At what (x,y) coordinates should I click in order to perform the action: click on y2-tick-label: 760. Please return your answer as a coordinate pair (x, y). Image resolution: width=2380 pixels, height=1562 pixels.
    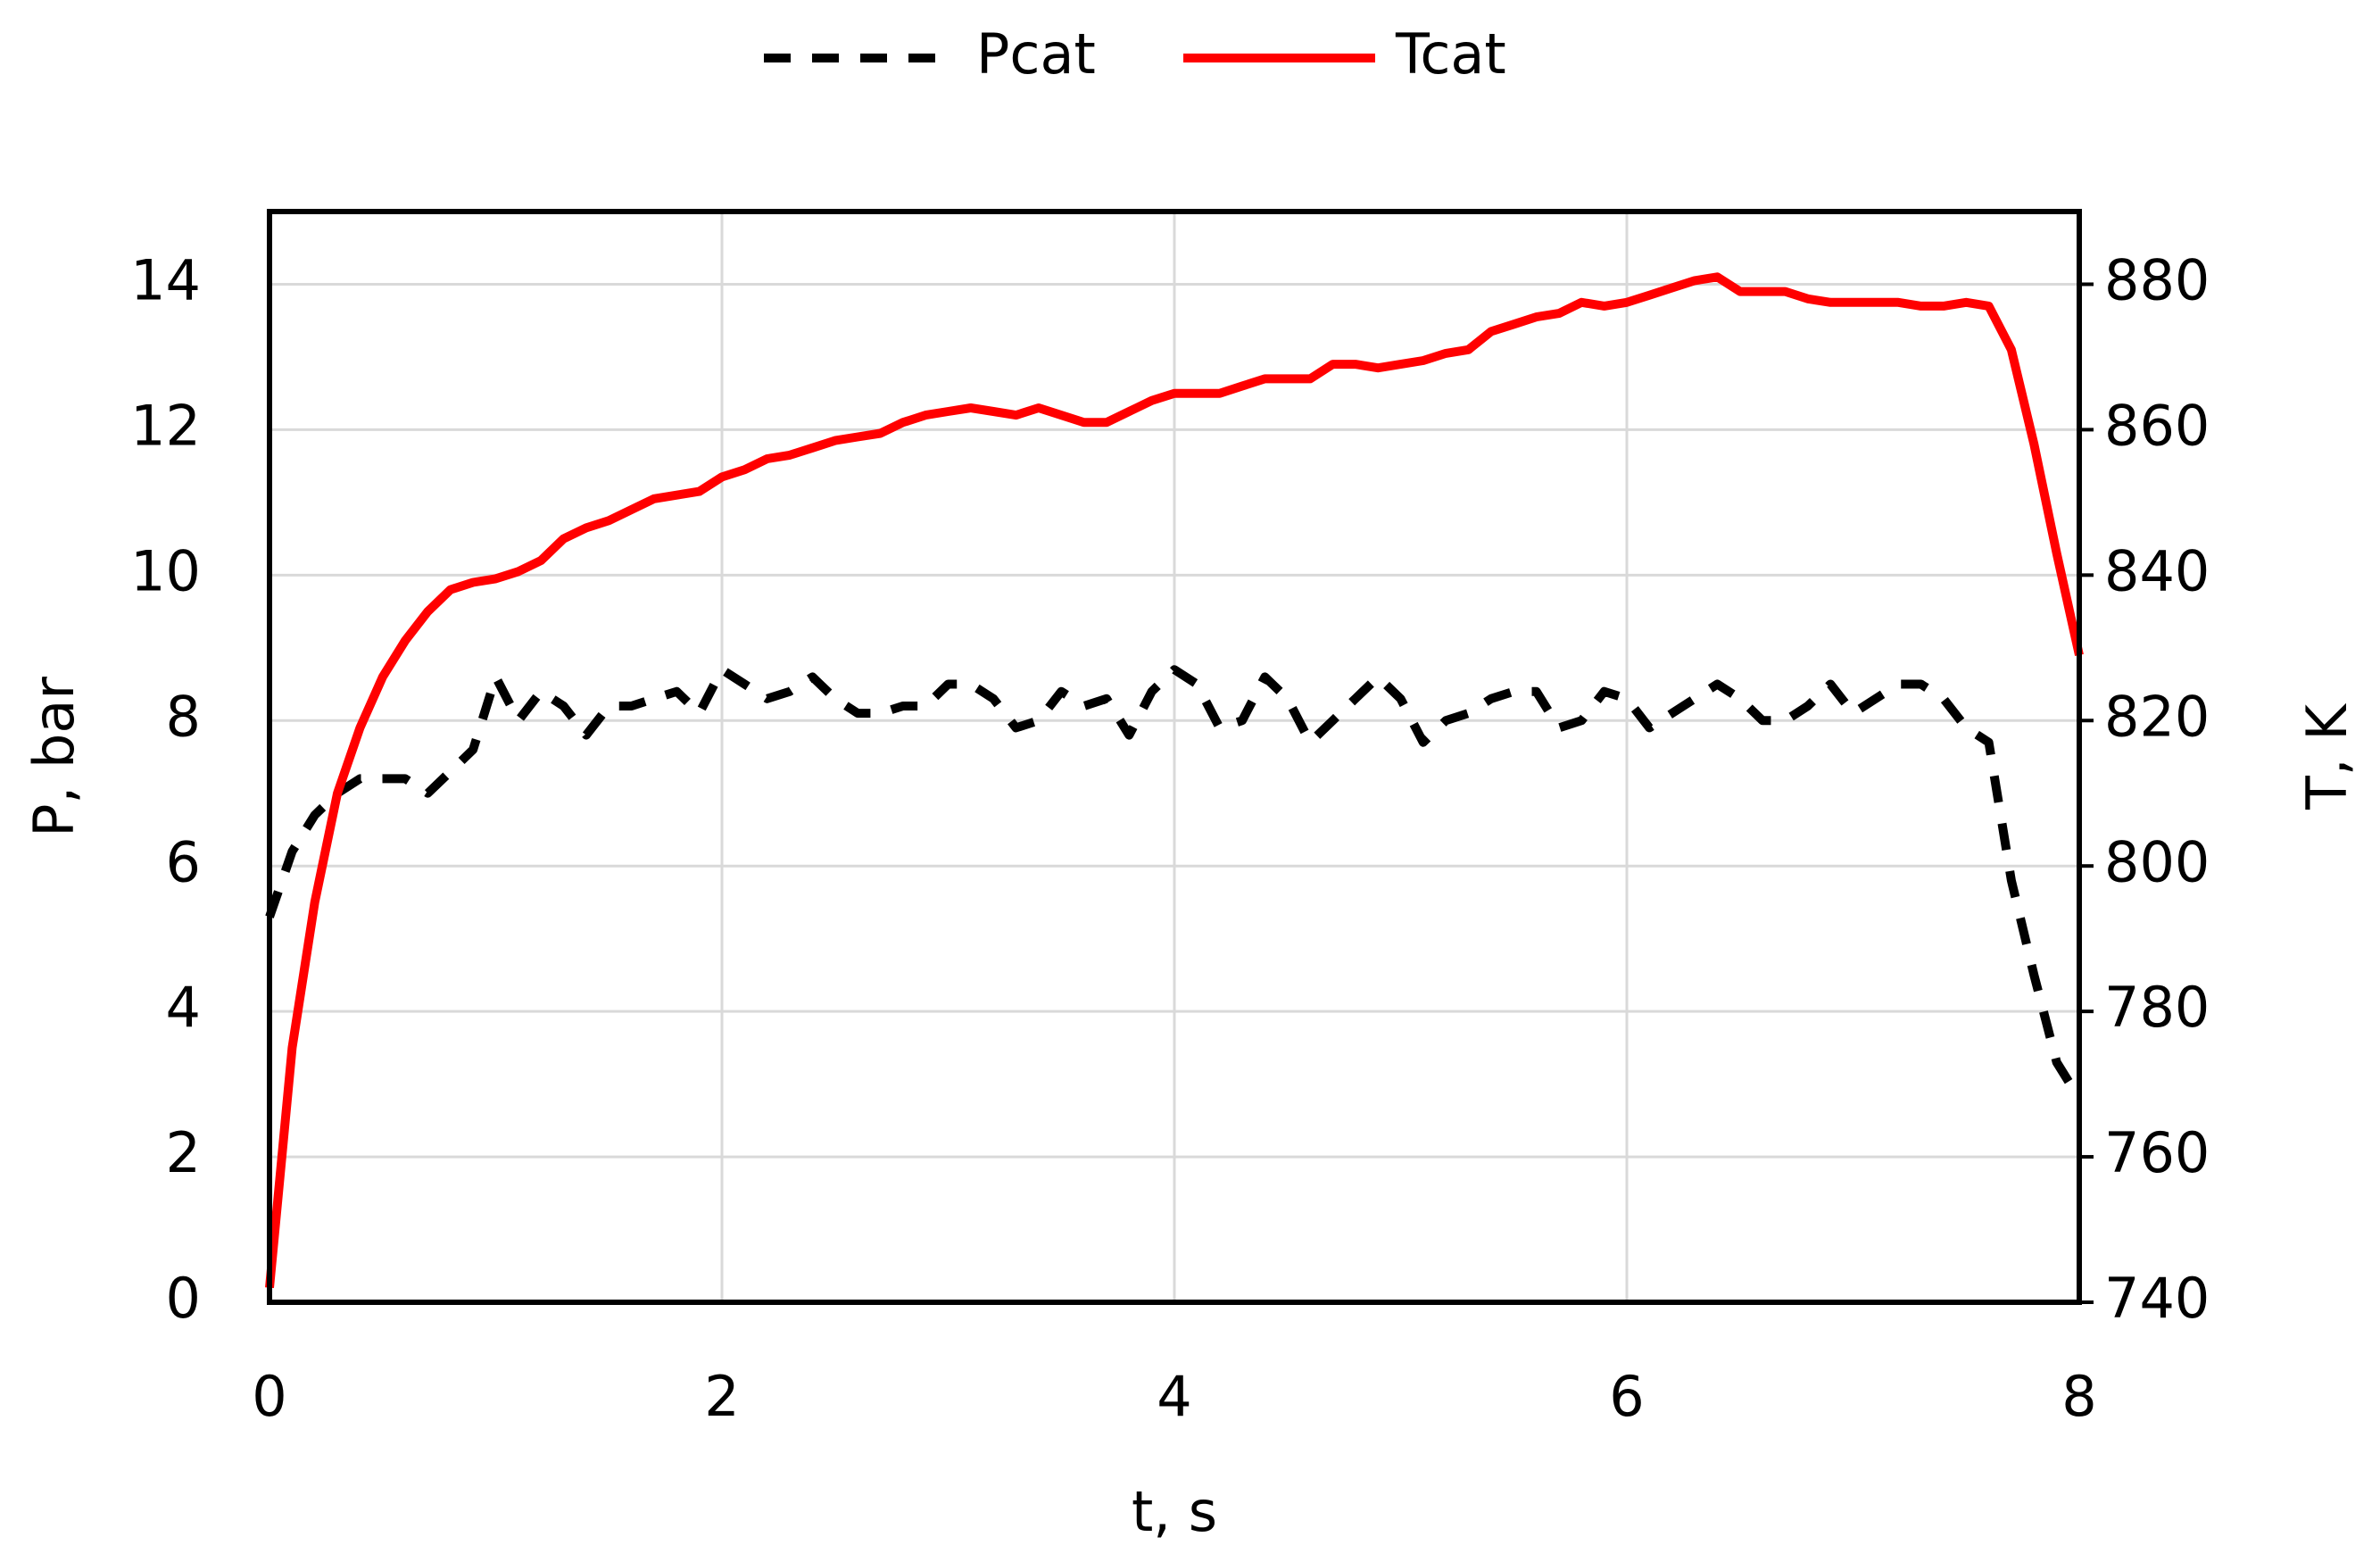
    Looking at the image, I should click on (2157, 1152).